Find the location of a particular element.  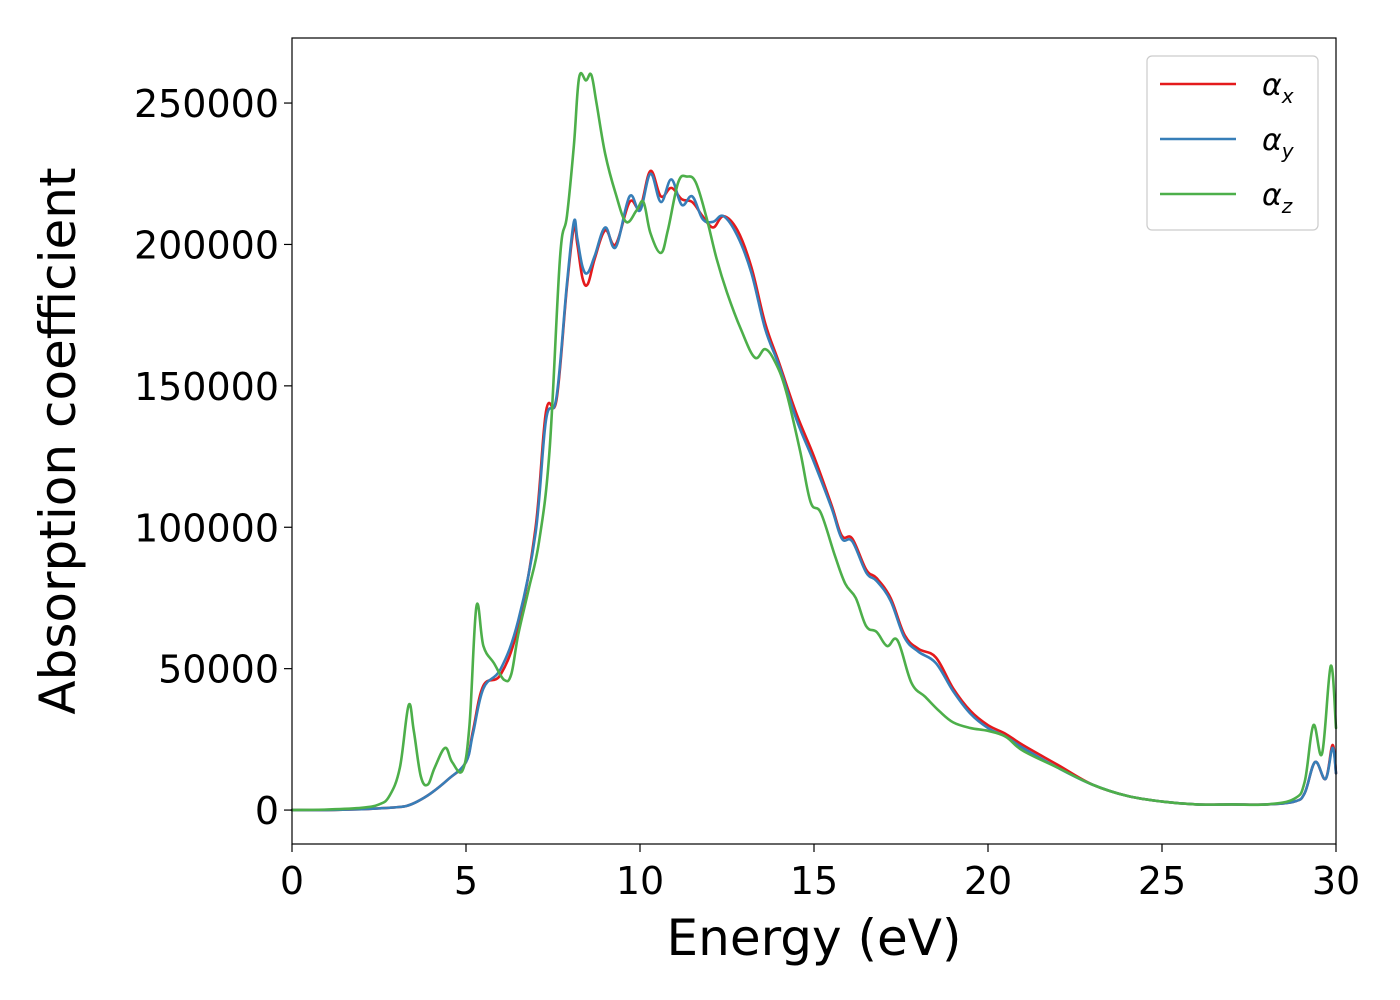

y-tick-label: 200000 is located at coordinates (206, 245).